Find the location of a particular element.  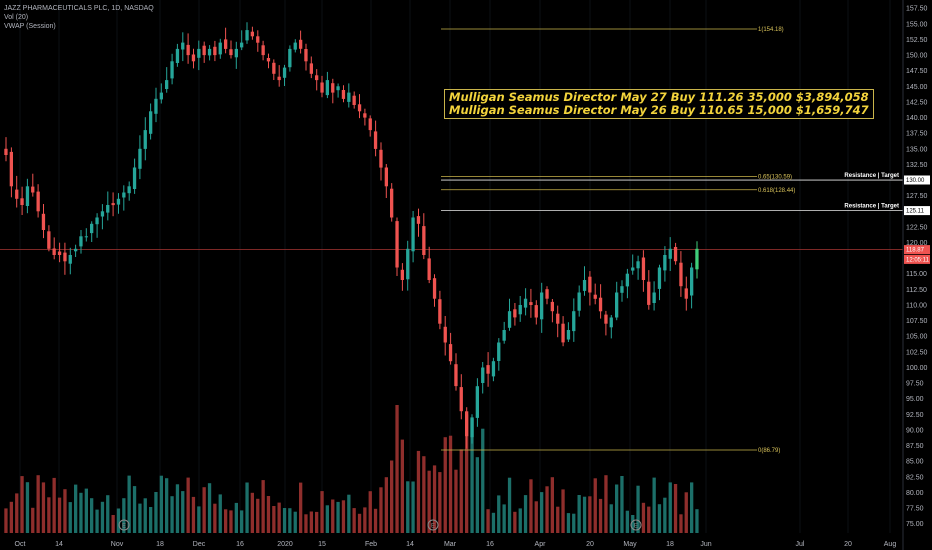

price-tag is located at coordinates (917, 250).